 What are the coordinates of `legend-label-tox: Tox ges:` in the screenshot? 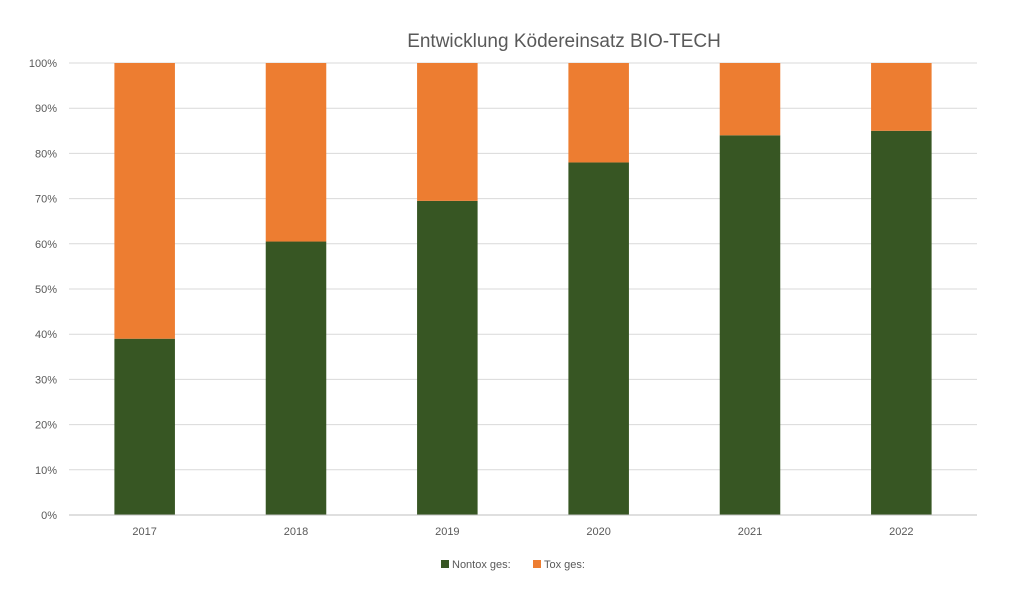 It's located at (564, 565).